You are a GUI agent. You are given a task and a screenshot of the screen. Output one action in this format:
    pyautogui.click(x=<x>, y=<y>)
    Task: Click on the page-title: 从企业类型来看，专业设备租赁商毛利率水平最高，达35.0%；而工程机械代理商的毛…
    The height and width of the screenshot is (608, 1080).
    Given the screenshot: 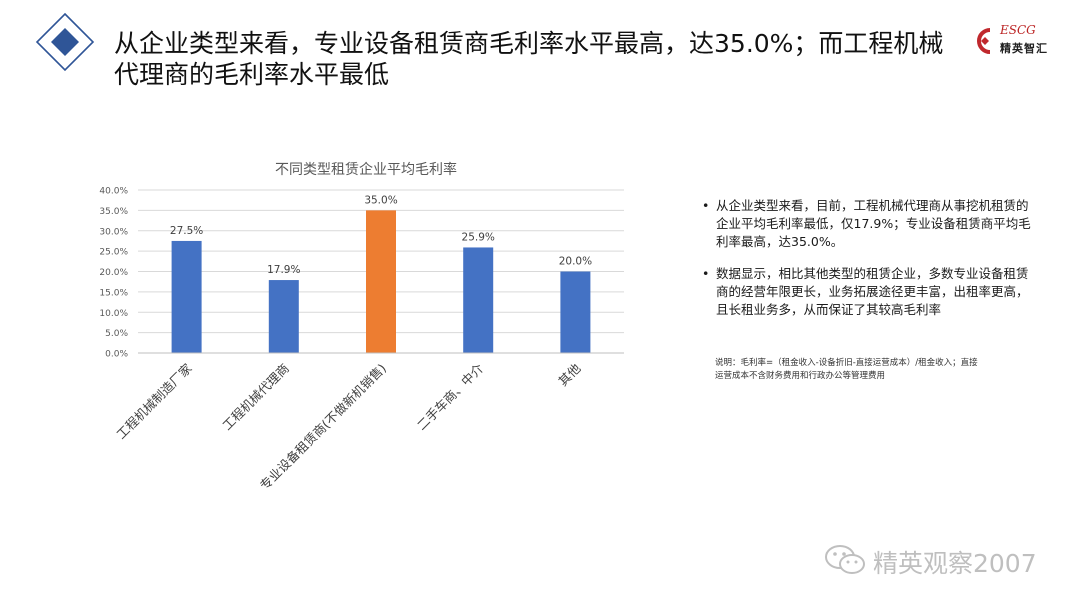 What is the action you would take?
    pyautogui.click(x=529, y=59)
    